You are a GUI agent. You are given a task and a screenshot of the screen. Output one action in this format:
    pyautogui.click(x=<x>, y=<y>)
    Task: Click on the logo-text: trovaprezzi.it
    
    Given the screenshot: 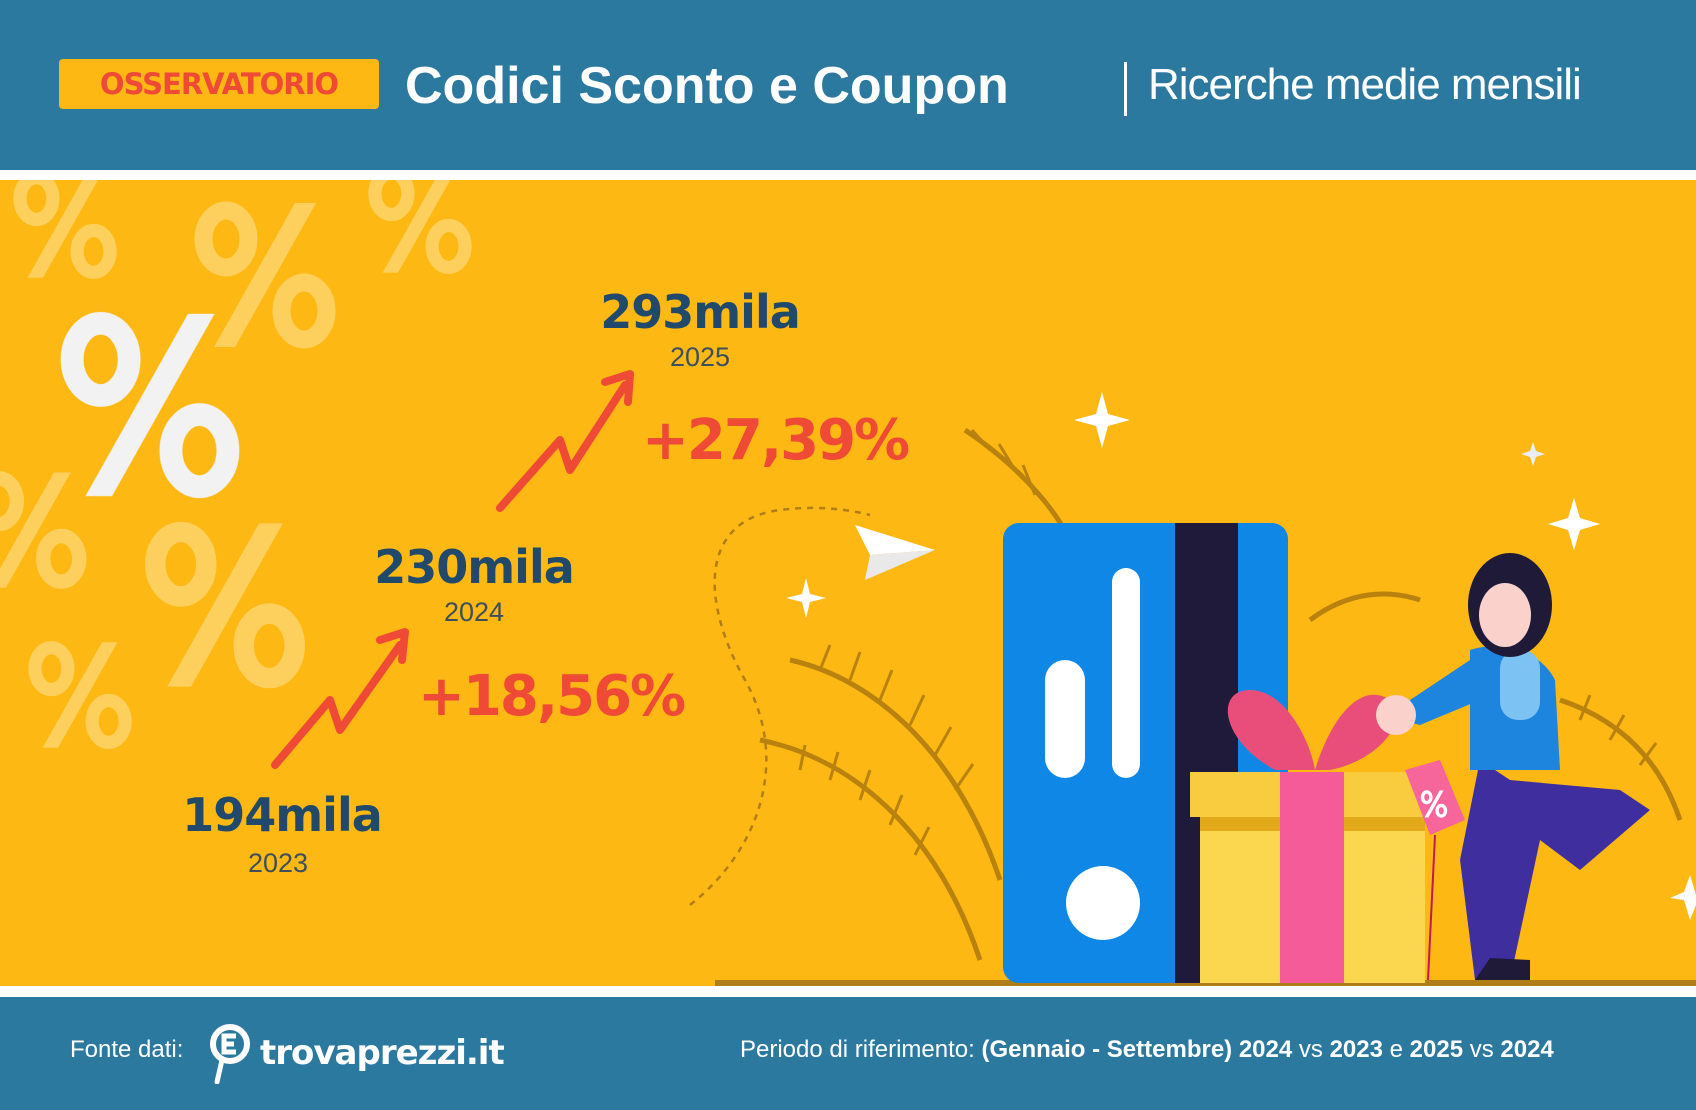 What is the action you would take?
    pyautogui.click(x=382, y=1053)
    